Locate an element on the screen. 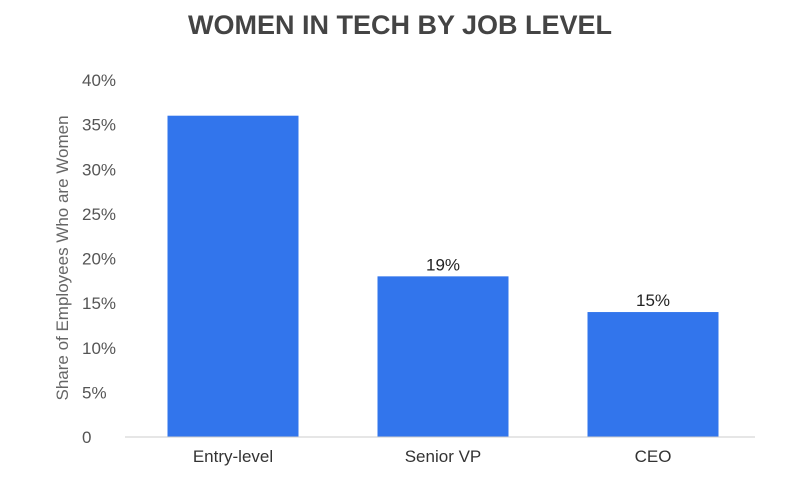  data-label: 15% is located at coordinates (653, 300).